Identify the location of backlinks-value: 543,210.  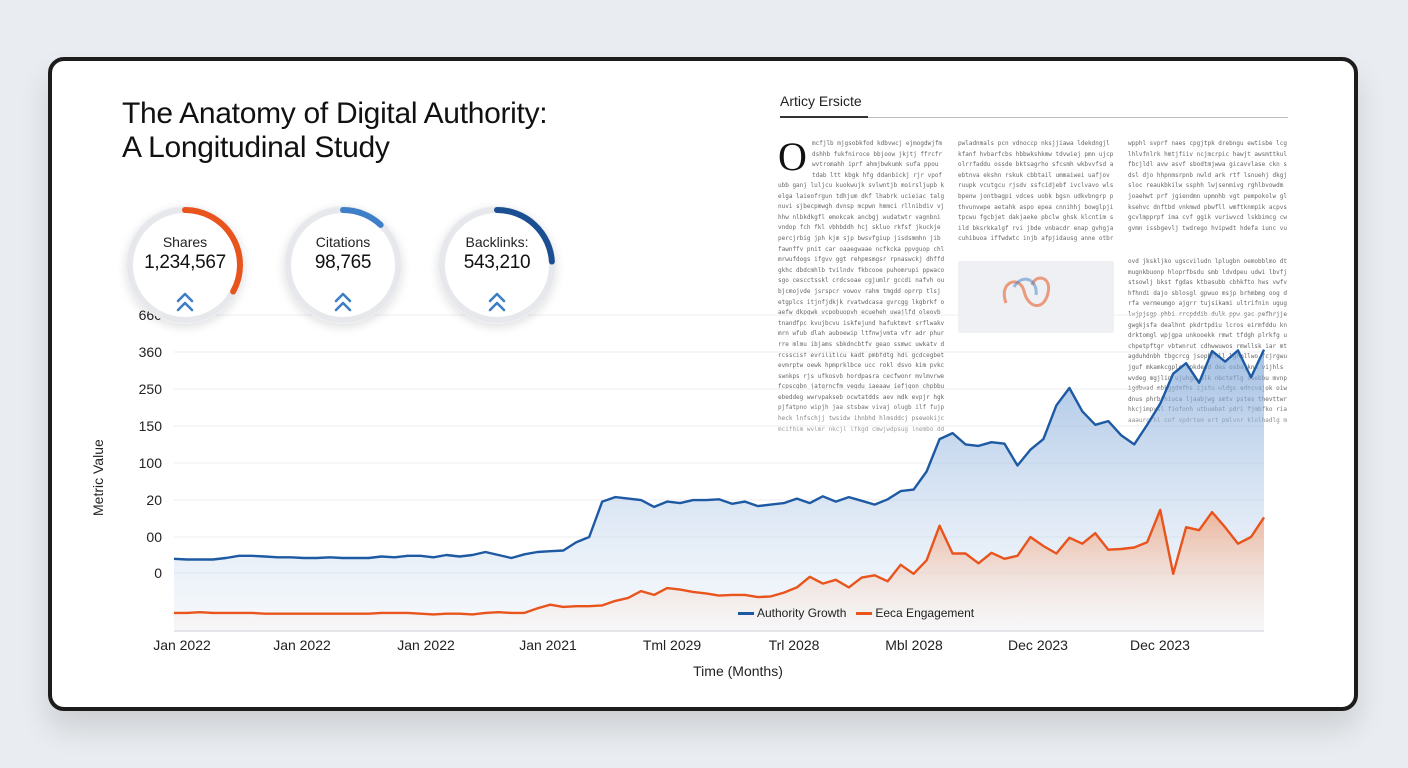
(497, 262).